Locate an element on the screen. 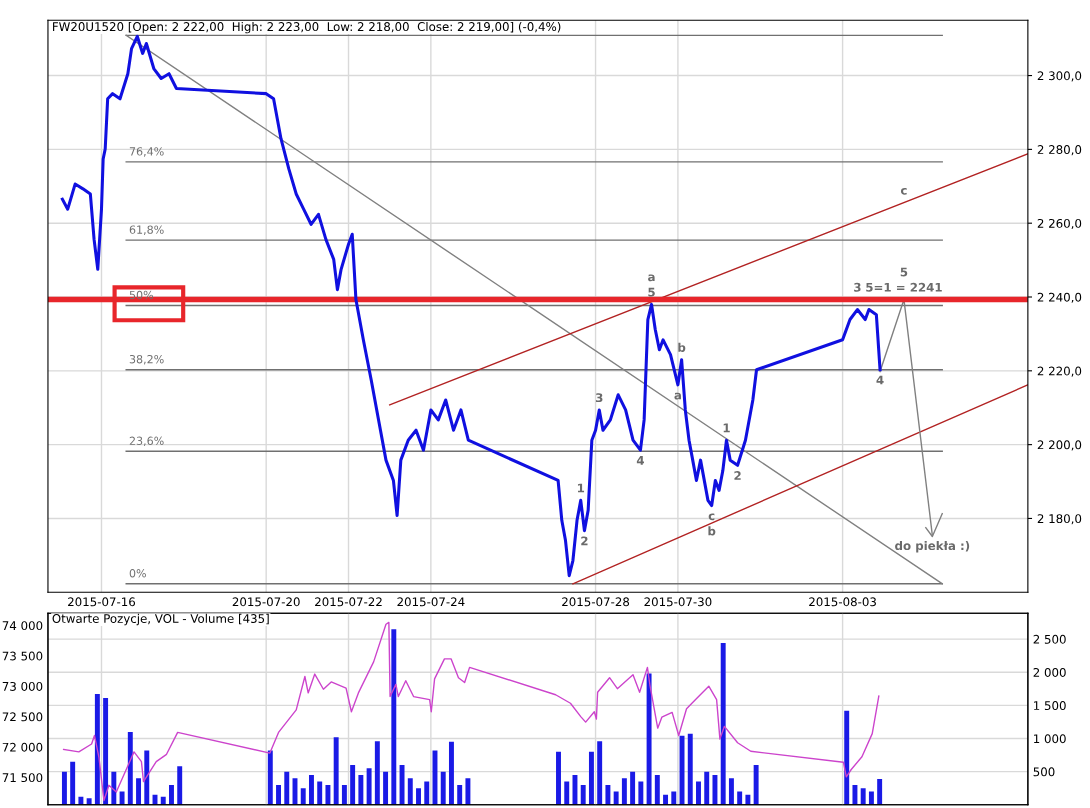 The height and width of the screenshot is (808, 1090). annotation: 5=1 = 2241 is located at coordinates (904, 287).